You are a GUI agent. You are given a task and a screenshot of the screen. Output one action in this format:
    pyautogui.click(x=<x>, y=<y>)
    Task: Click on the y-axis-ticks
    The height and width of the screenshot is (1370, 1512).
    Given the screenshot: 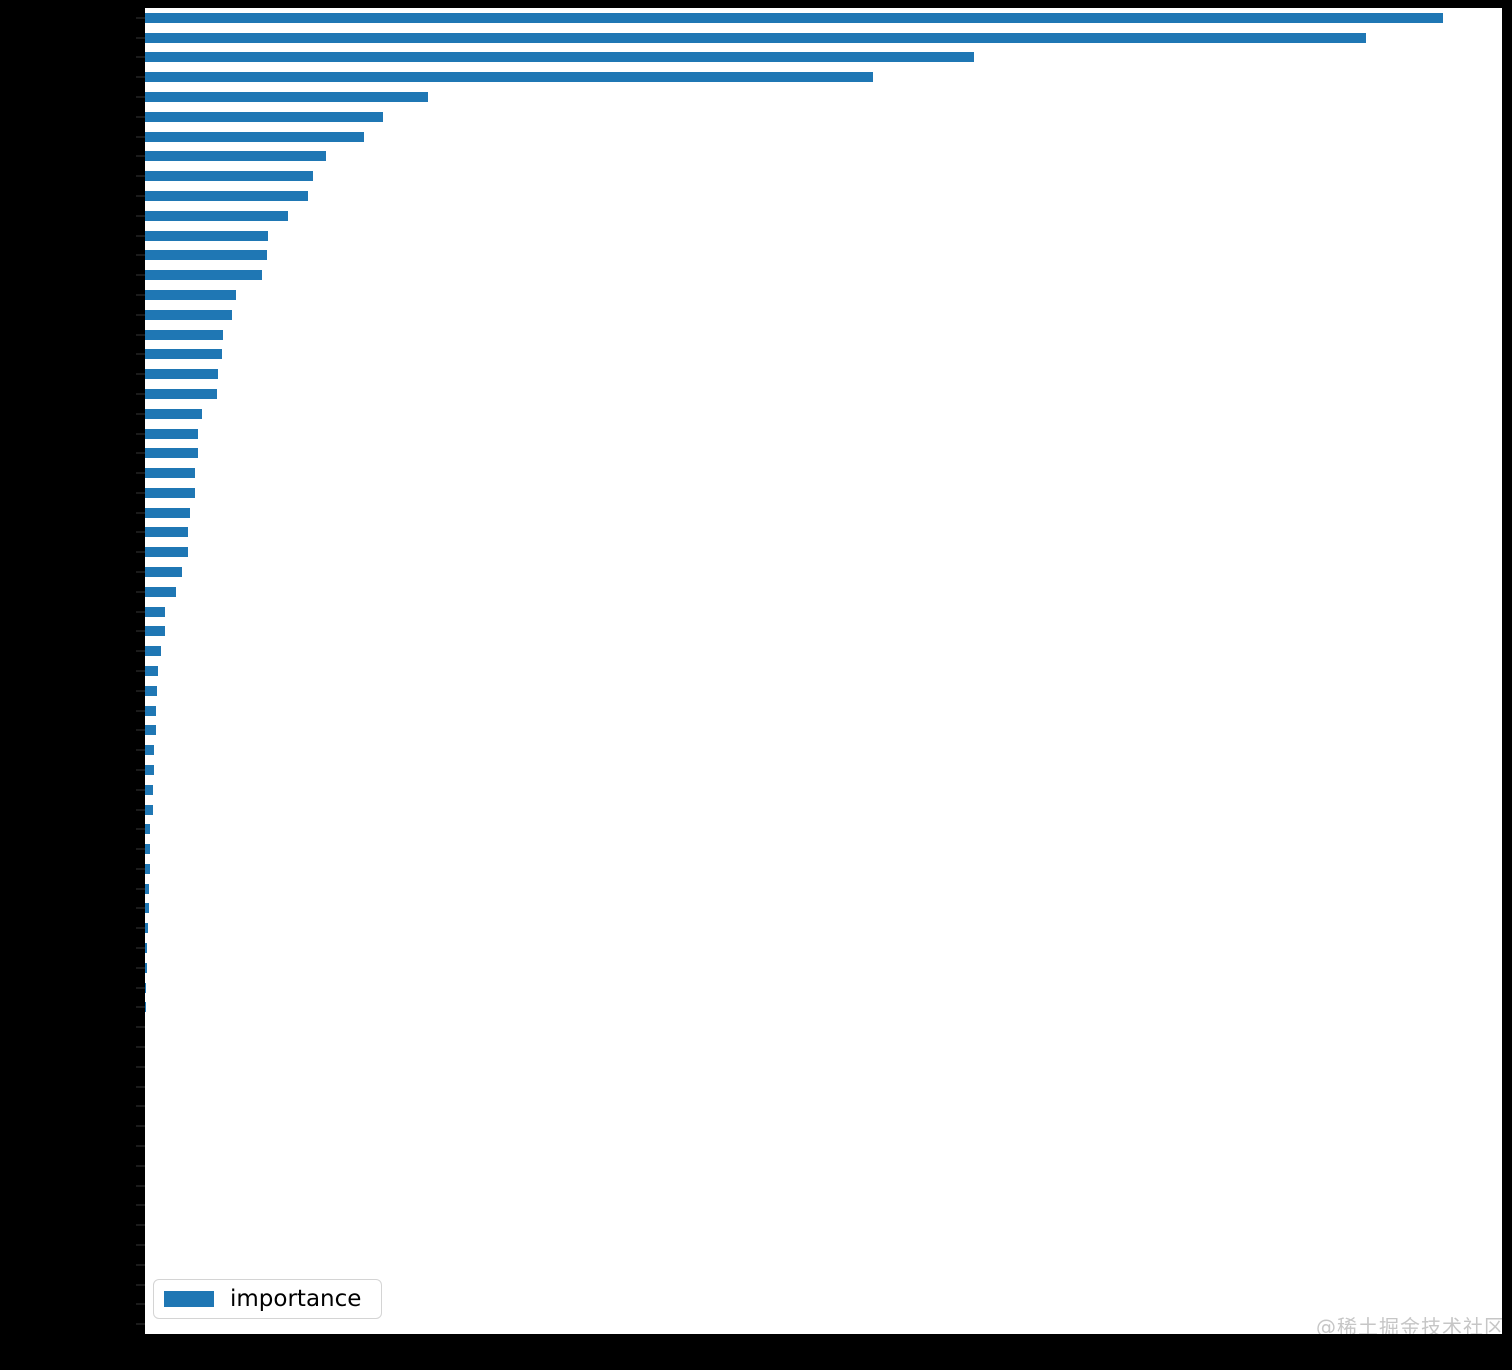 What is the action you would take?
    pyautogui.click(x=140, y=671)
    